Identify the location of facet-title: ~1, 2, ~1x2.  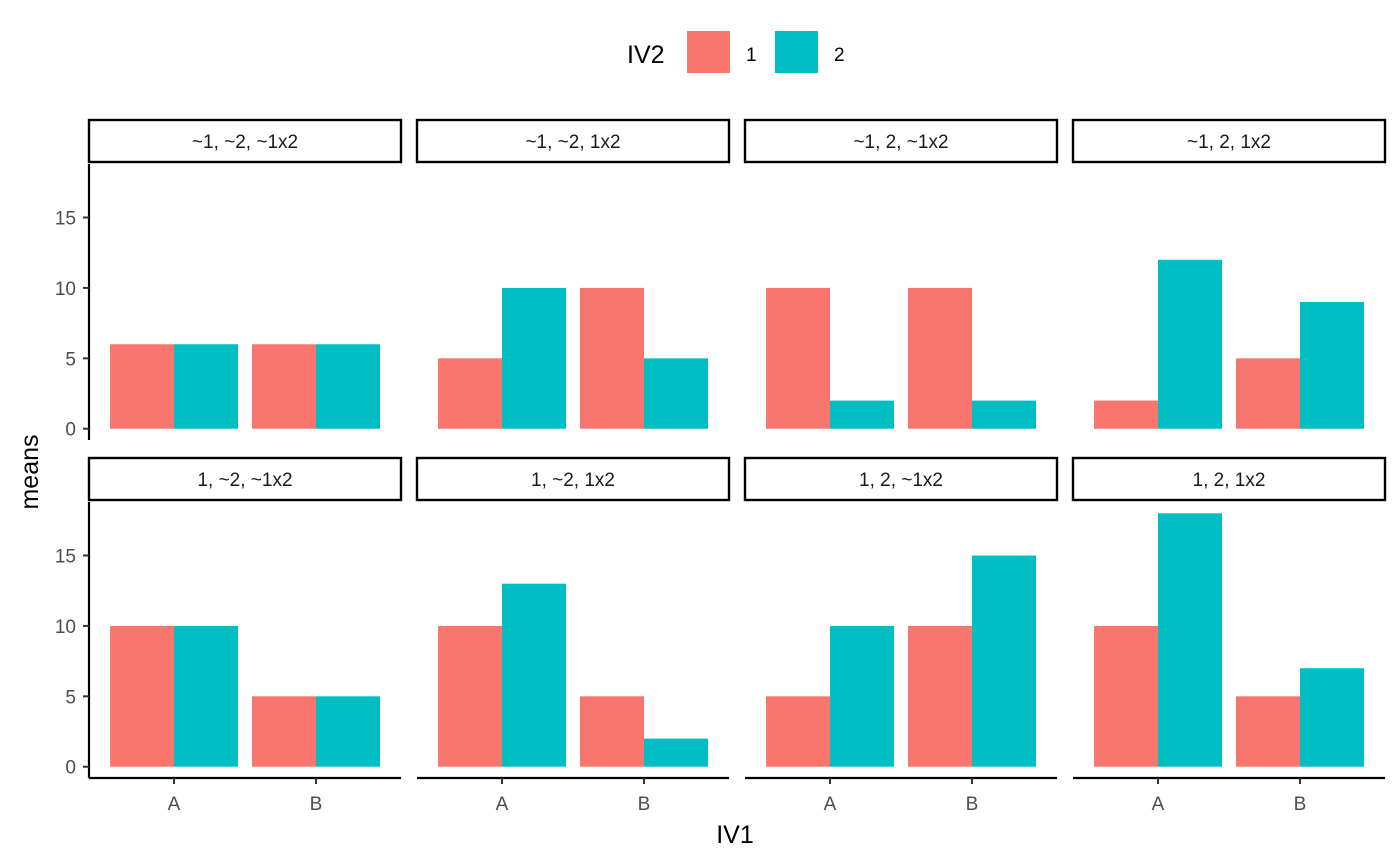
(900, 142).